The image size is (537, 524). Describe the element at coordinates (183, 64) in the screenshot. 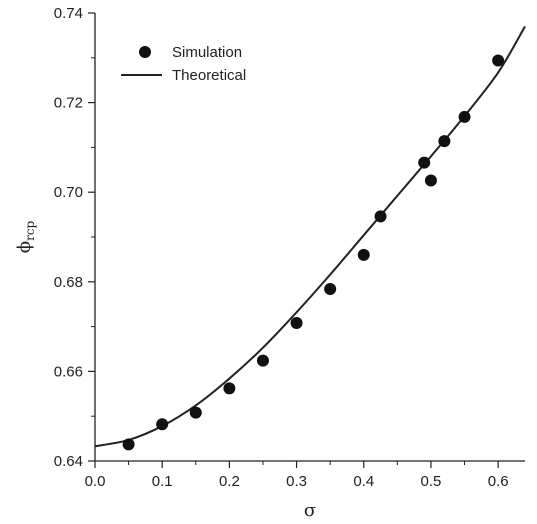

I see `legend: Simulation Theoretical` at that location.